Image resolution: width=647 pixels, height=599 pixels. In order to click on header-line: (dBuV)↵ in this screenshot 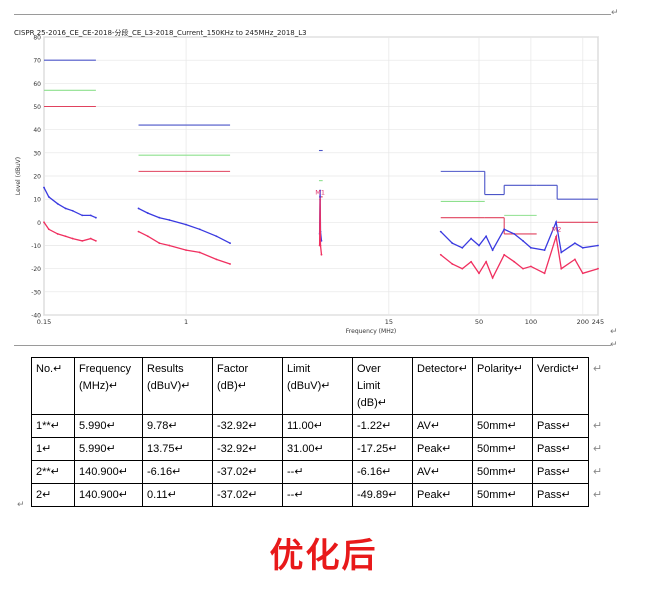, I will do `click(309, 386)`.